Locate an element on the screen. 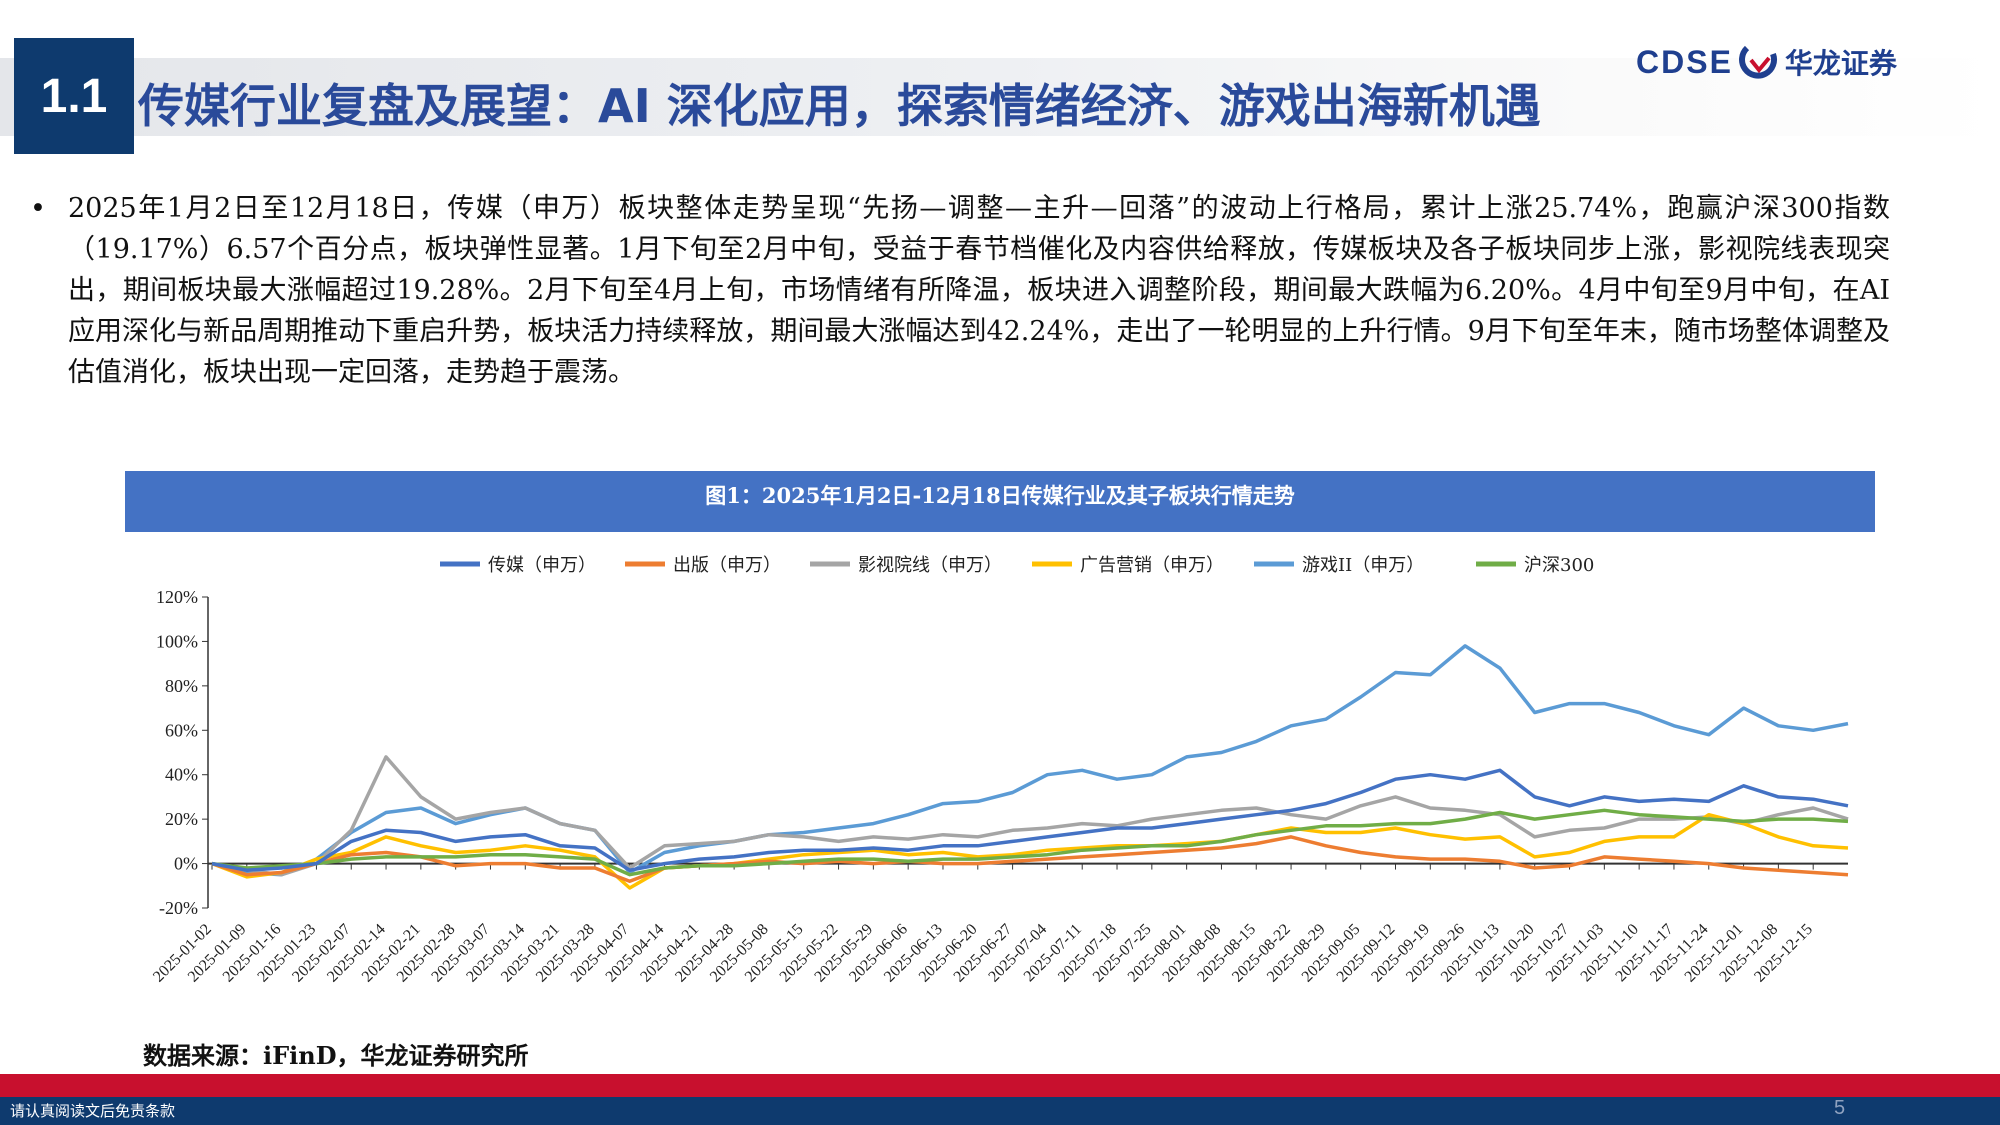 The width and height of the screenshot is (2000, 1125). y-tick-label: 40% is located at coordinates (181, 775).